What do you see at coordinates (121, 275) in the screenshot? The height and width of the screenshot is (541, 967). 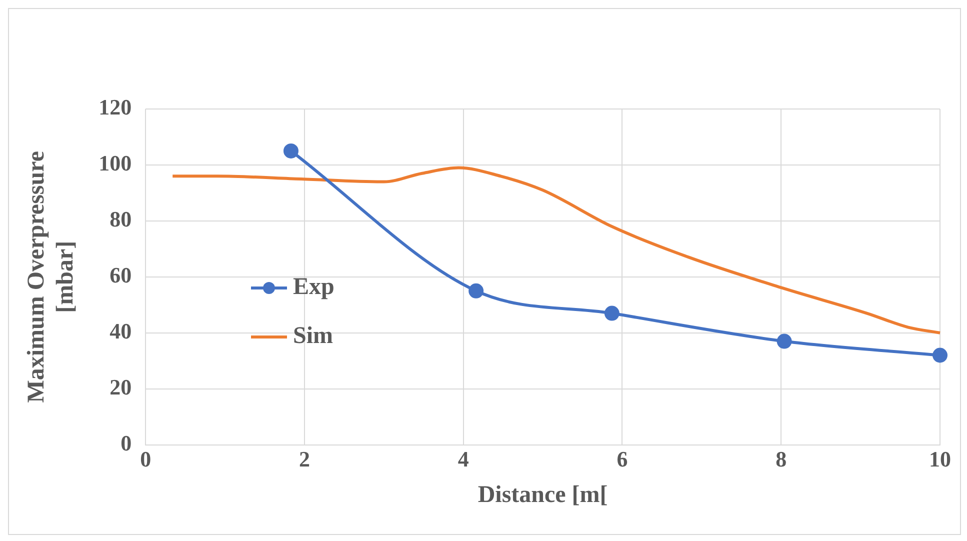 I see `y-tick-label: 60` at bounding box center [121, 275].